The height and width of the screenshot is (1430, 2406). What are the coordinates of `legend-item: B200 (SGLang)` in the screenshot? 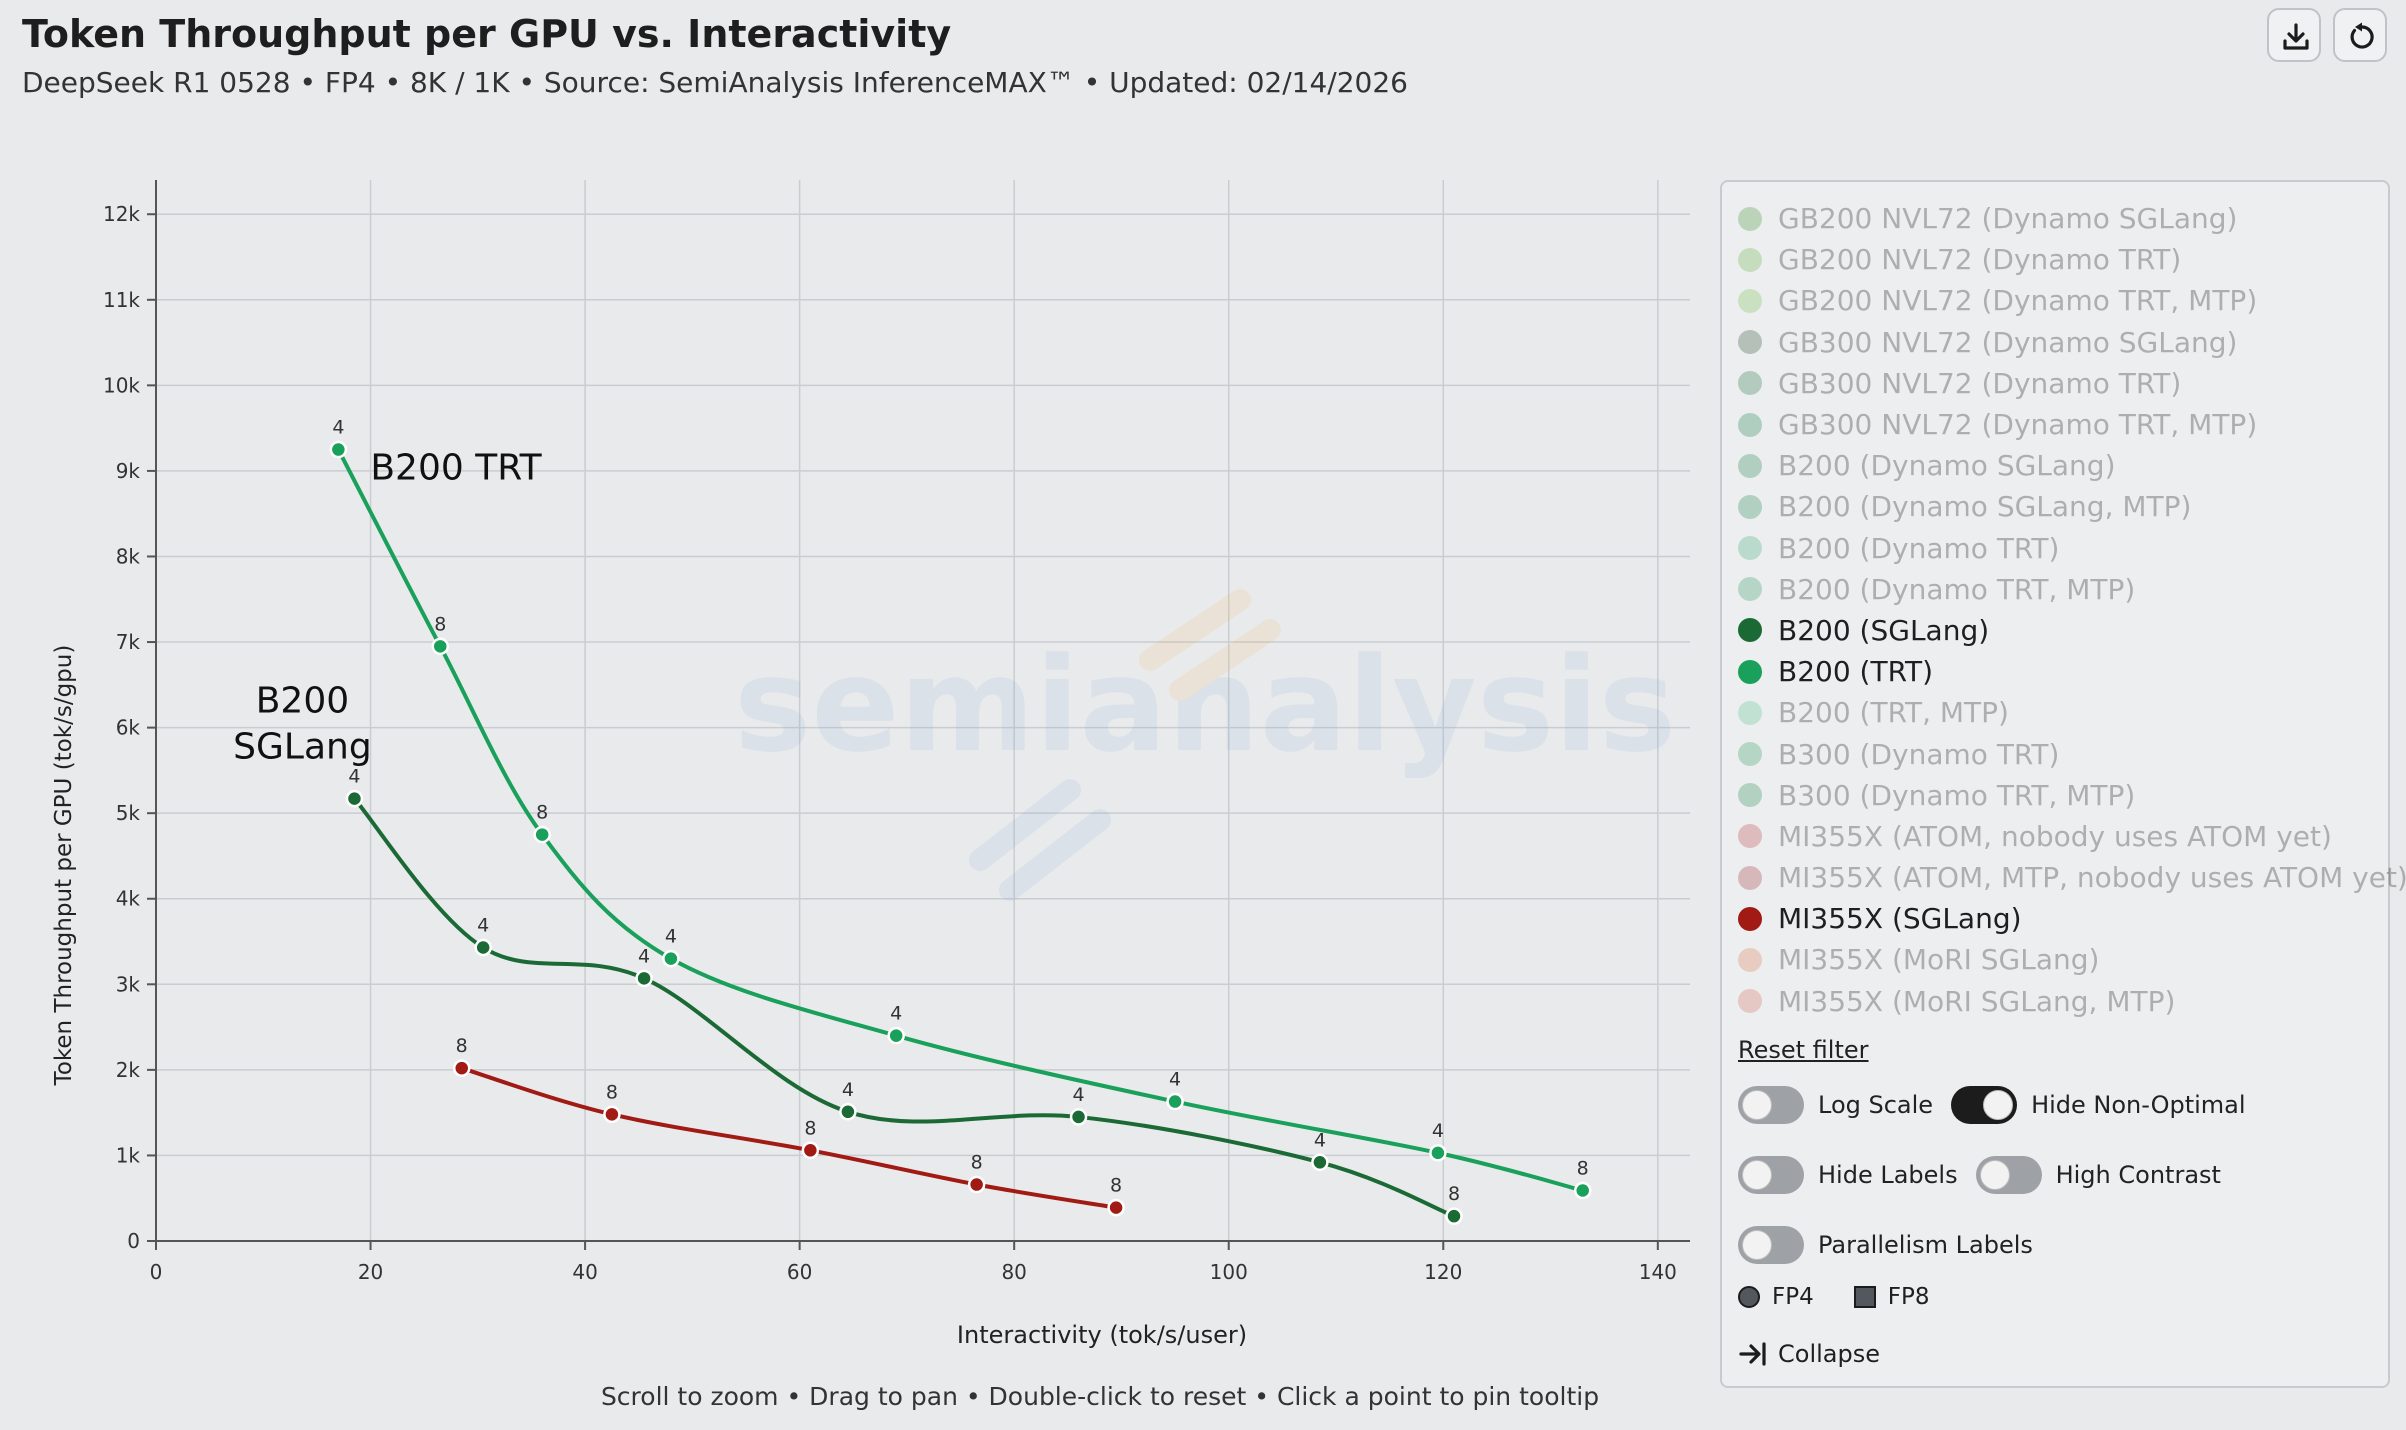 It's located at (2072, 630).